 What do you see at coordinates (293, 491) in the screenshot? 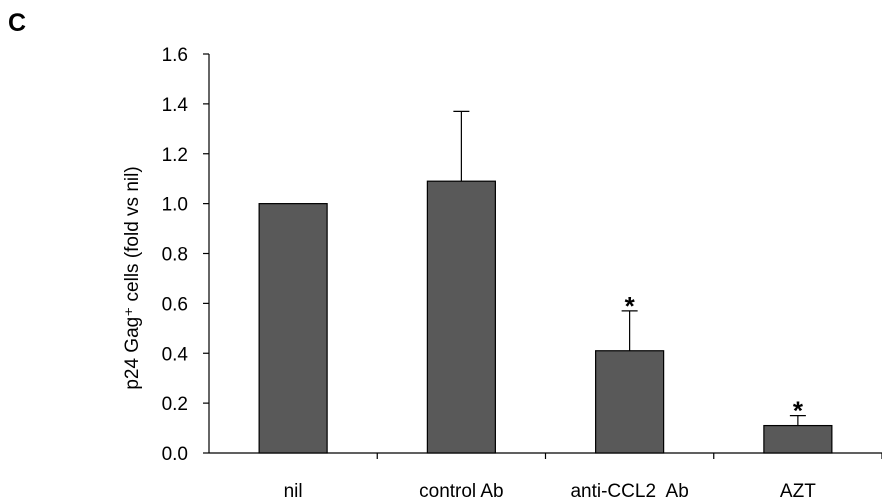
I see `x-tick-label: nil` at bounding box center [293, 491].